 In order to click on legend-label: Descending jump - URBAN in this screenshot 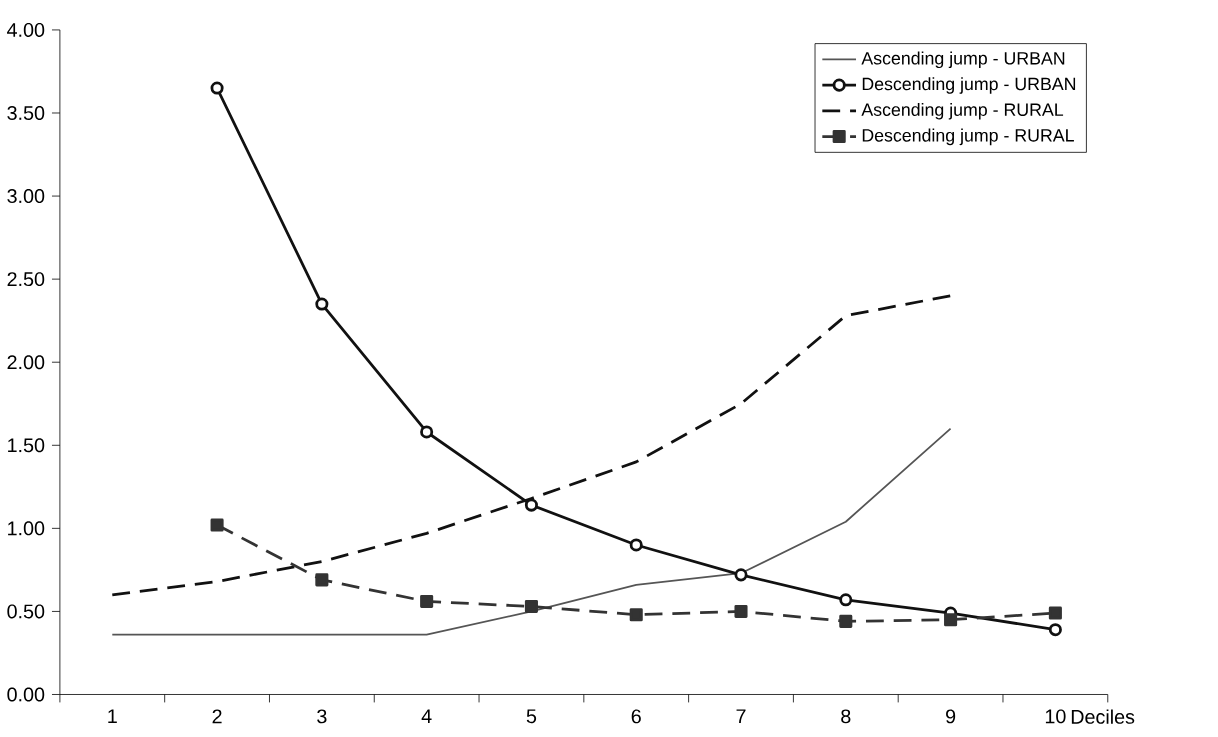, I will do `click(969, 85)`.